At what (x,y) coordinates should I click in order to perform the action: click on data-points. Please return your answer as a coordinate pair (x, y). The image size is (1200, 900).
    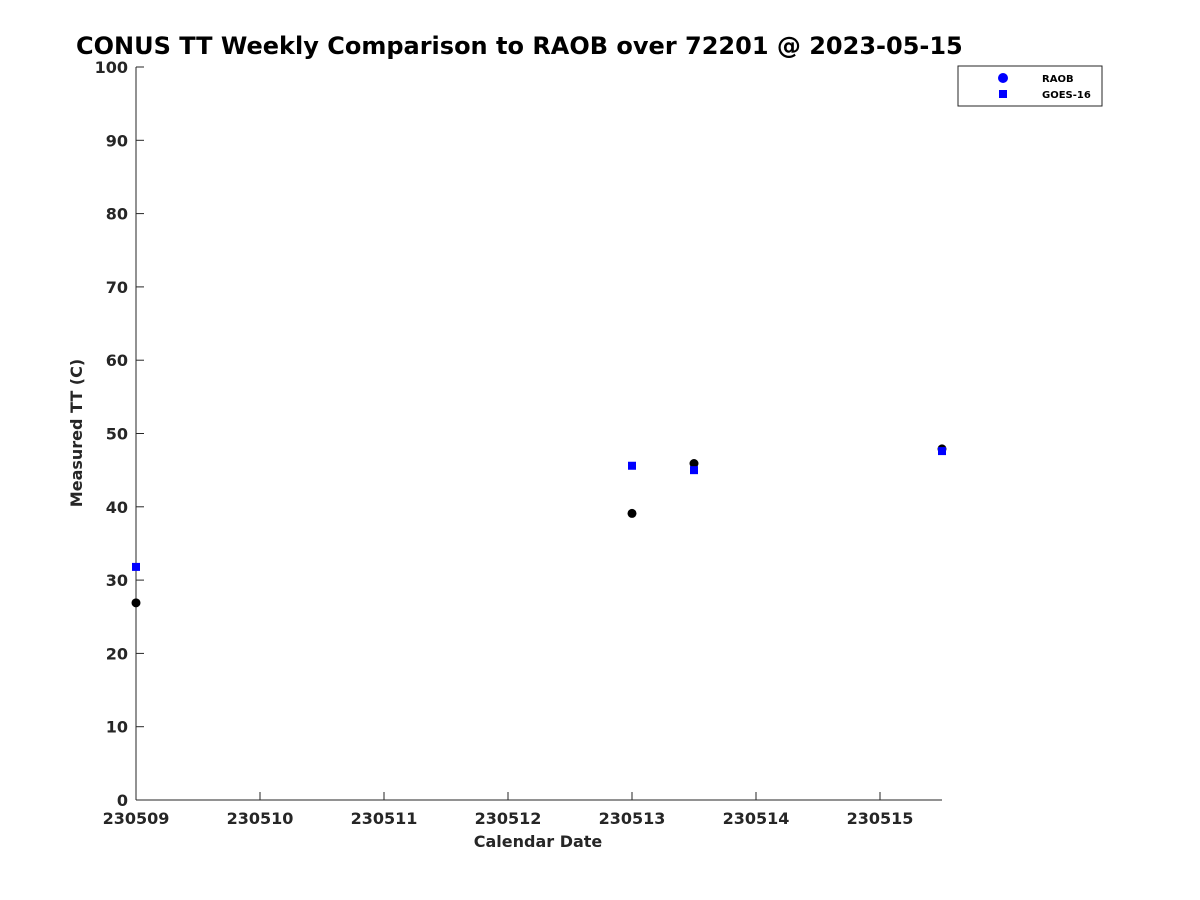
    Looking at the image, I should click on (539, 526).